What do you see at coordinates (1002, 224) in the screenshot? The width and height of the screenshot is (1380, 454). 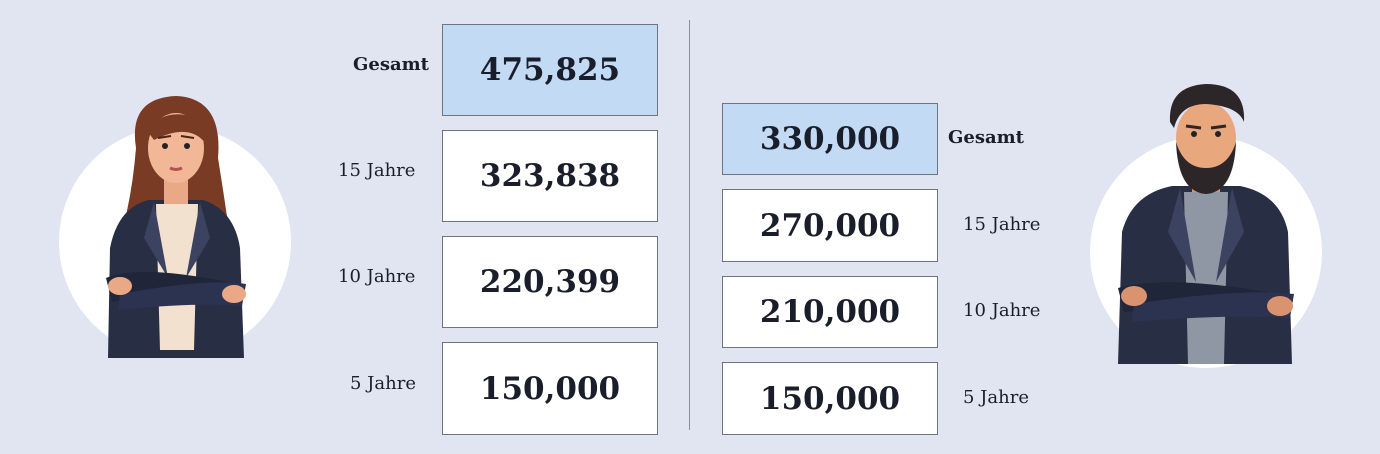 I see `right-row-15-label: 15 Jahre` at bounding box center [1002, 224].